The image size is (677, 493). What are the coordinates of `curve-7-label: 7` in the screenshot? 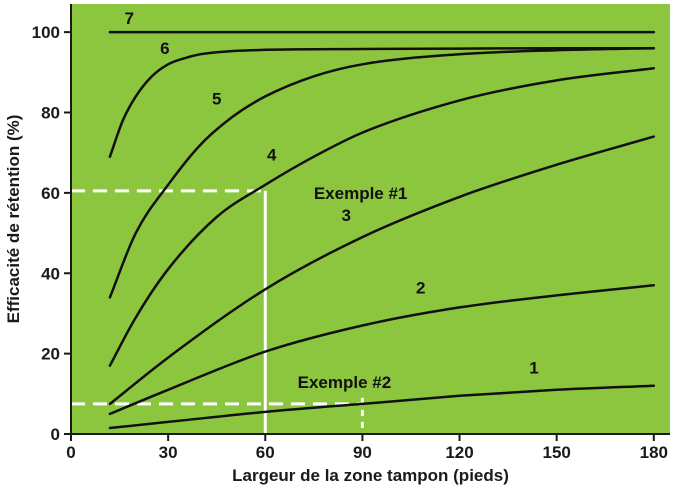 It's located at (129, 18).